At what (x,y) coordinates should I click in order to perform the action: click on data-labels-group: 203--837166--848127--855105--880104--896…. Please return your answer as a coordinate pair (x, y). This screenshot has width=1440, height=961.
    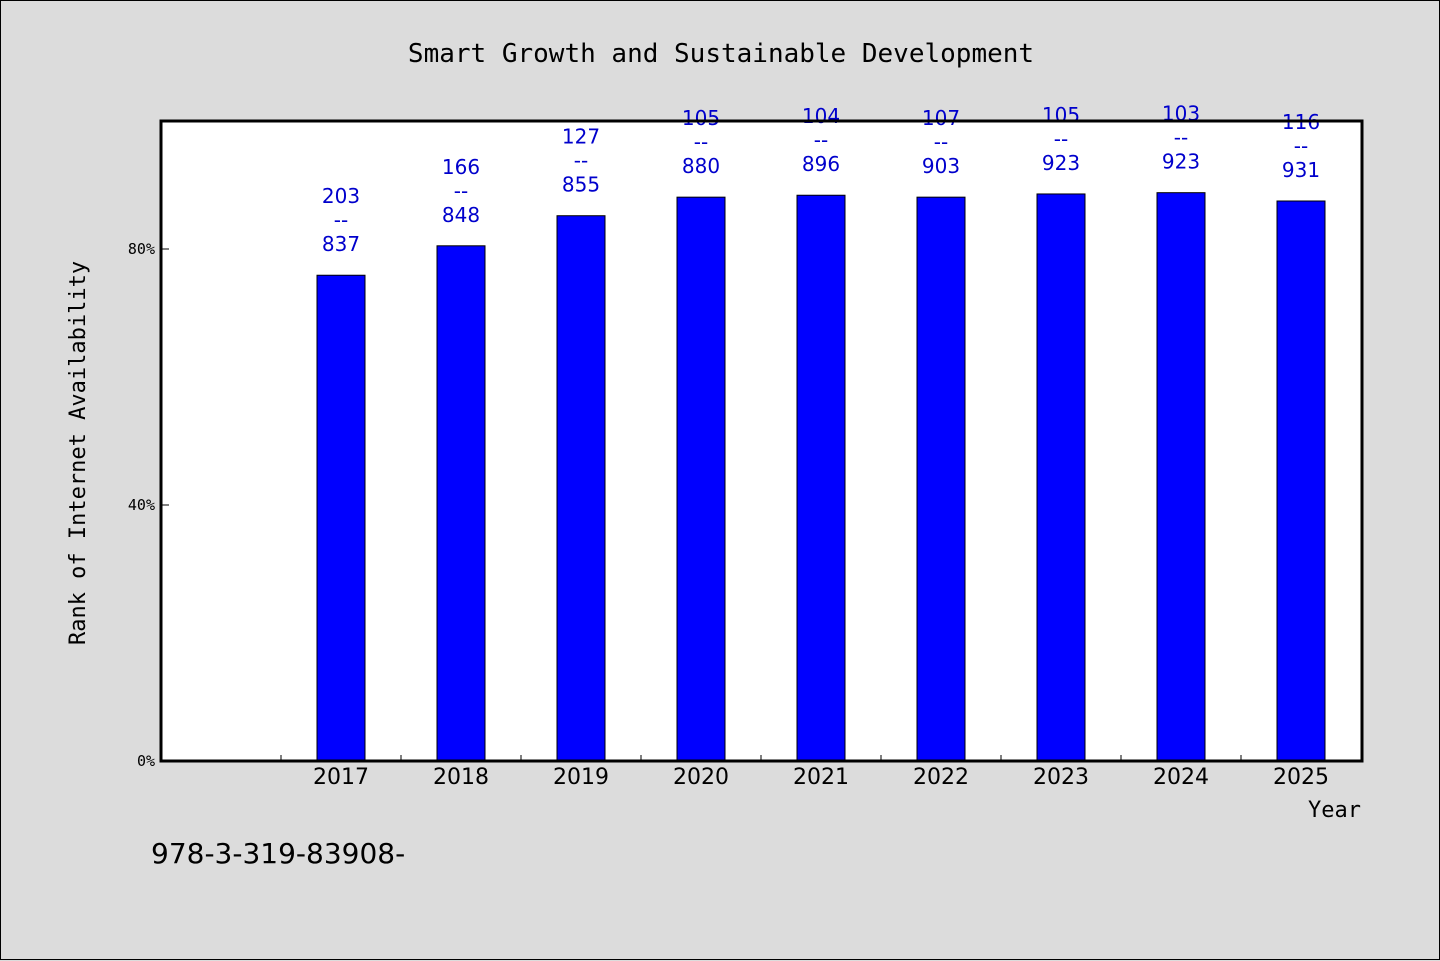
    Looking at the image, I should click on (821, 179).